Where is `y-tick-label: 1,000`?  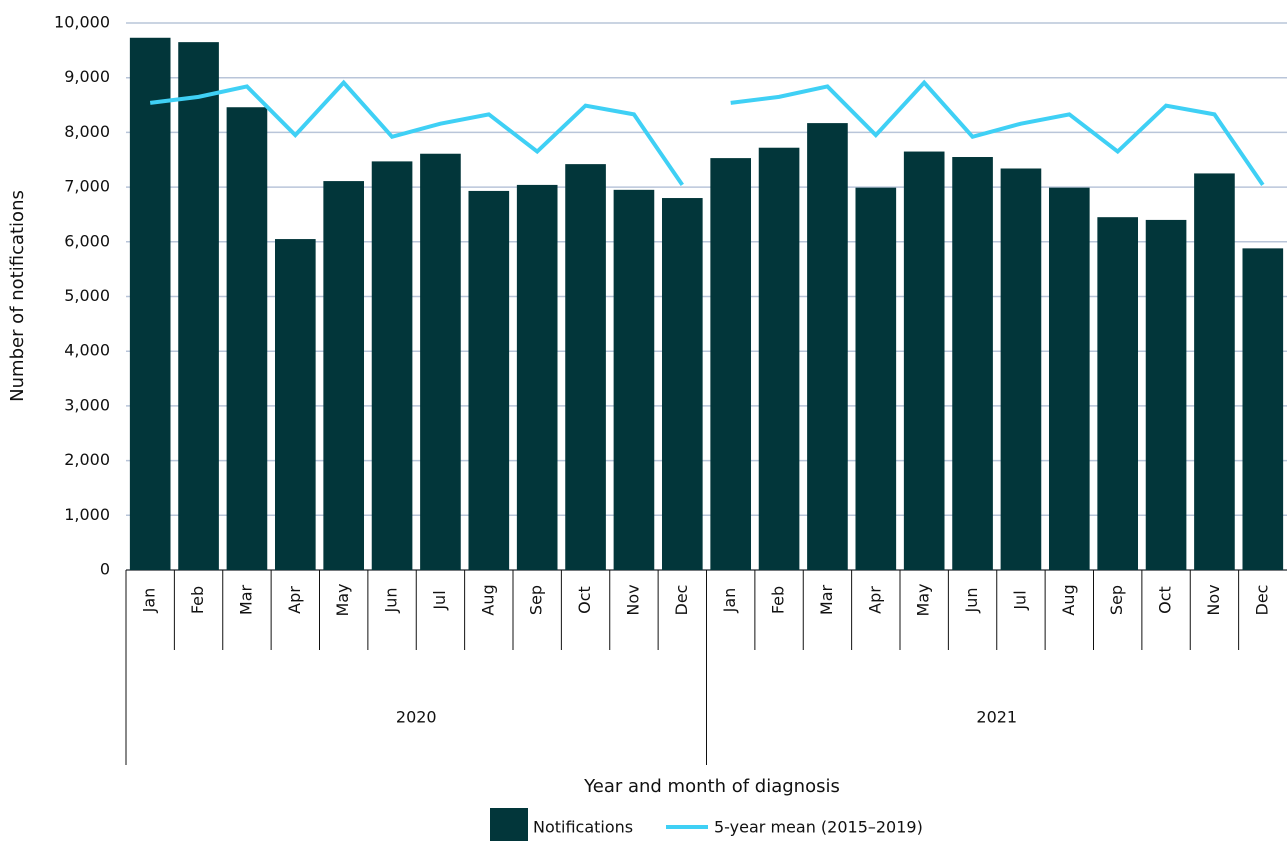
y-tick-label: 1,000 is located at coordinates (87, 514).